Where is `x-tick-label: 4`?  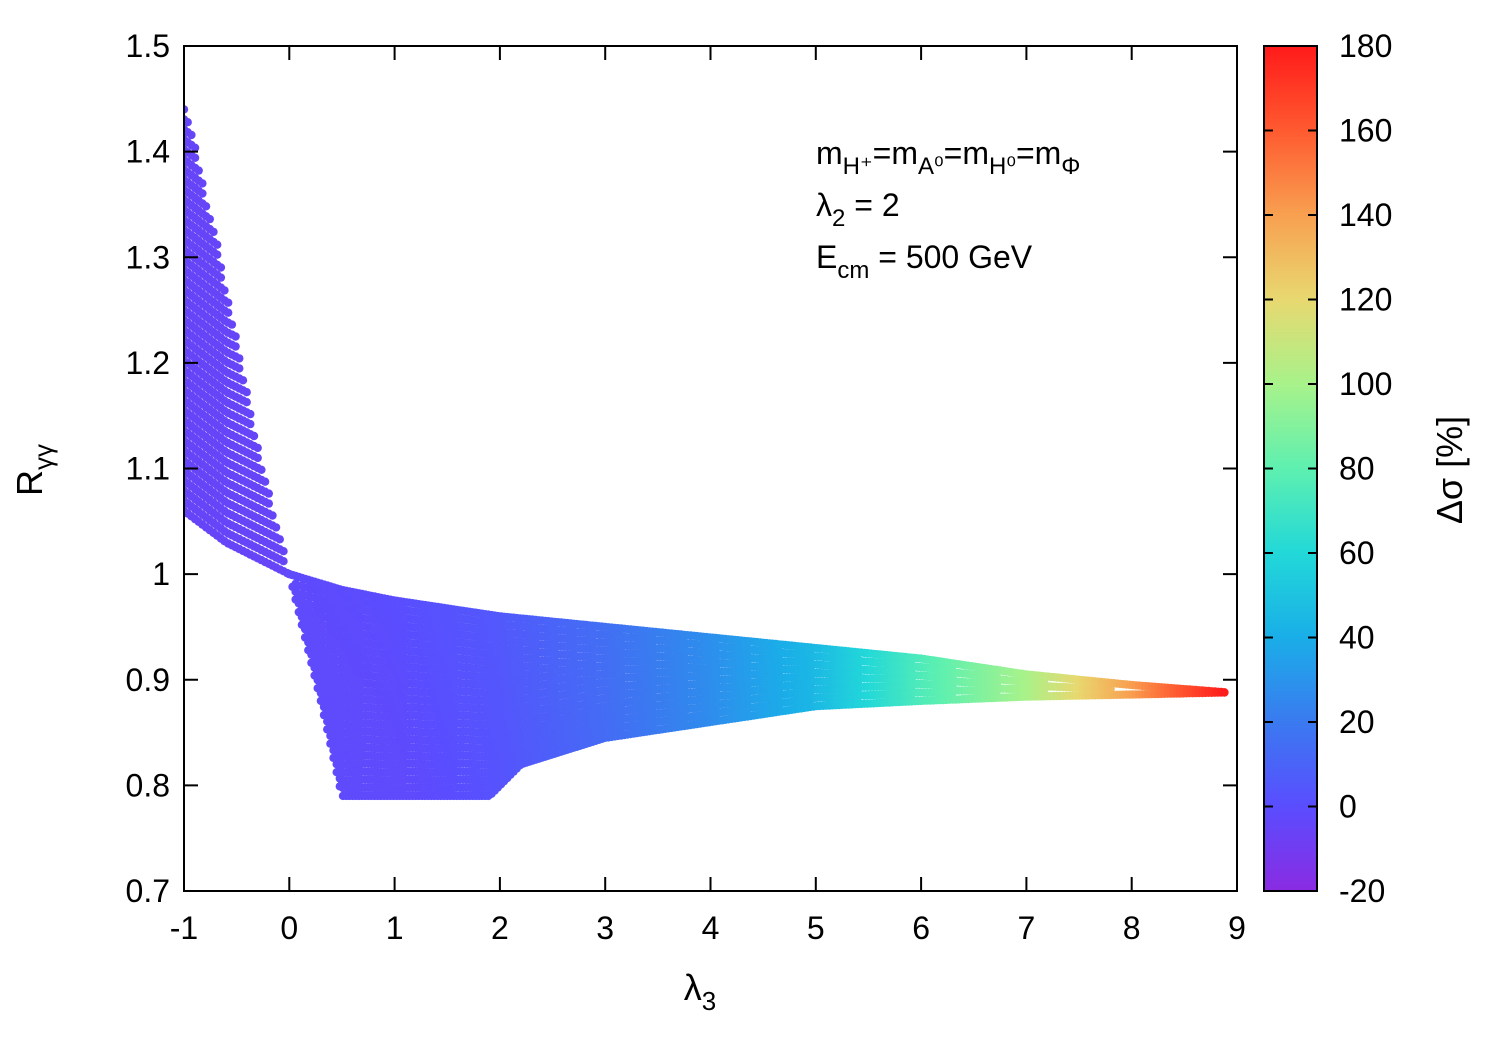 x-tick-label: 4 is located at coordinates (711, 928).